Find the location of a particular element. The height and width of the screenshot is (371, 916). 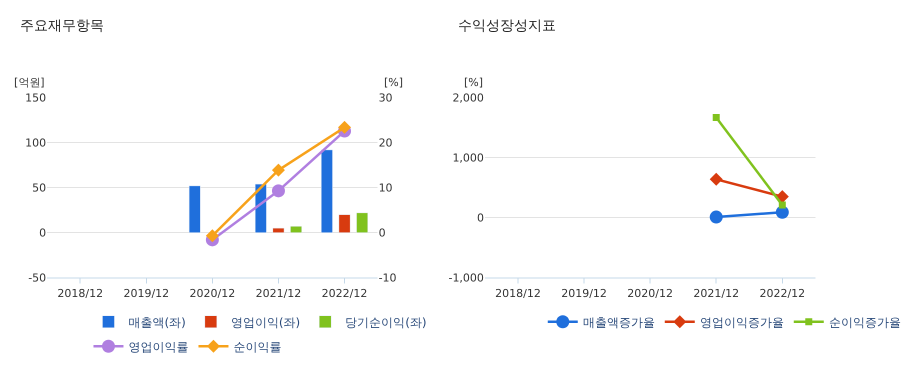

y-tick-label: 2,000 is located at coordinates (468, 98).